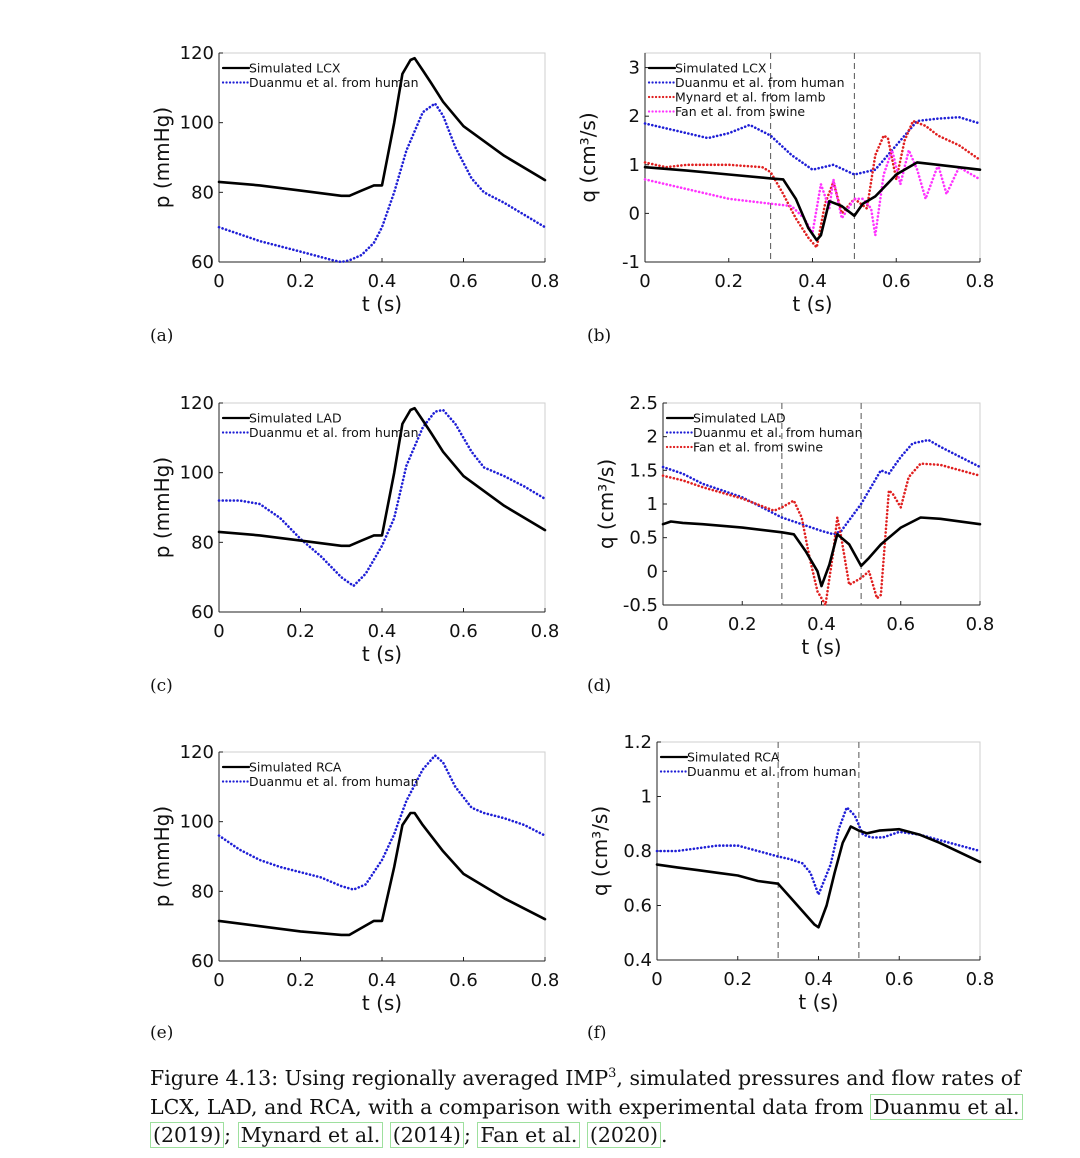 This screenshot has height=1158, width=1080. Describe the element at coordinates (529, 1135) in the screenshot. I see `citation-fan-authors: Fan et al.` at that location.